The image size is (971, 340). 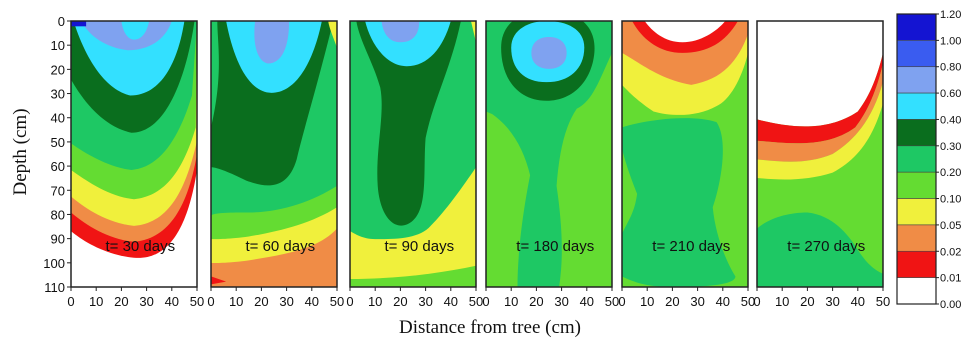 What do you see at coordinates (916, 159) in the screenshot?
I see `colorbar-frame` at bounding box center [916, 159].